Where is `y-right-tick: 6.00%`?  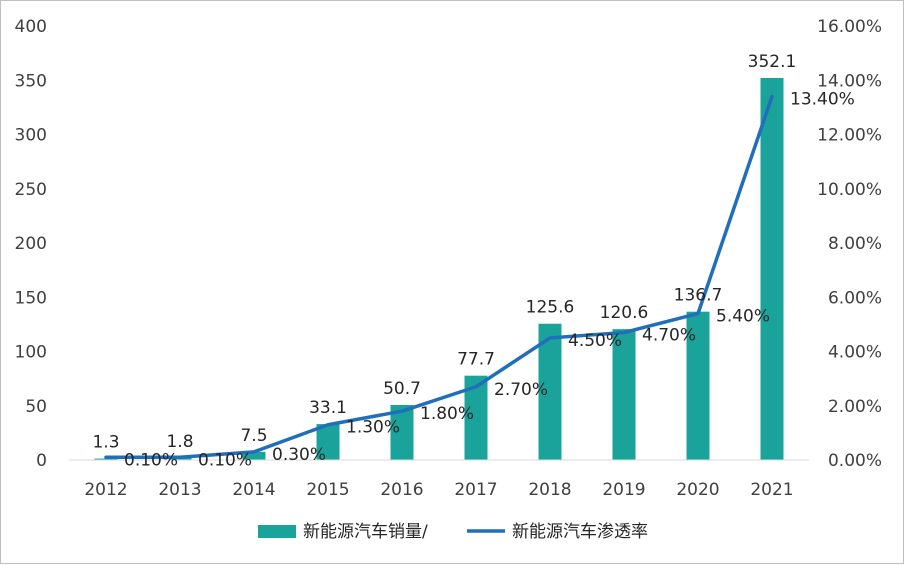 y-right-tick: 6.00% is located at coordinates (855, 298).